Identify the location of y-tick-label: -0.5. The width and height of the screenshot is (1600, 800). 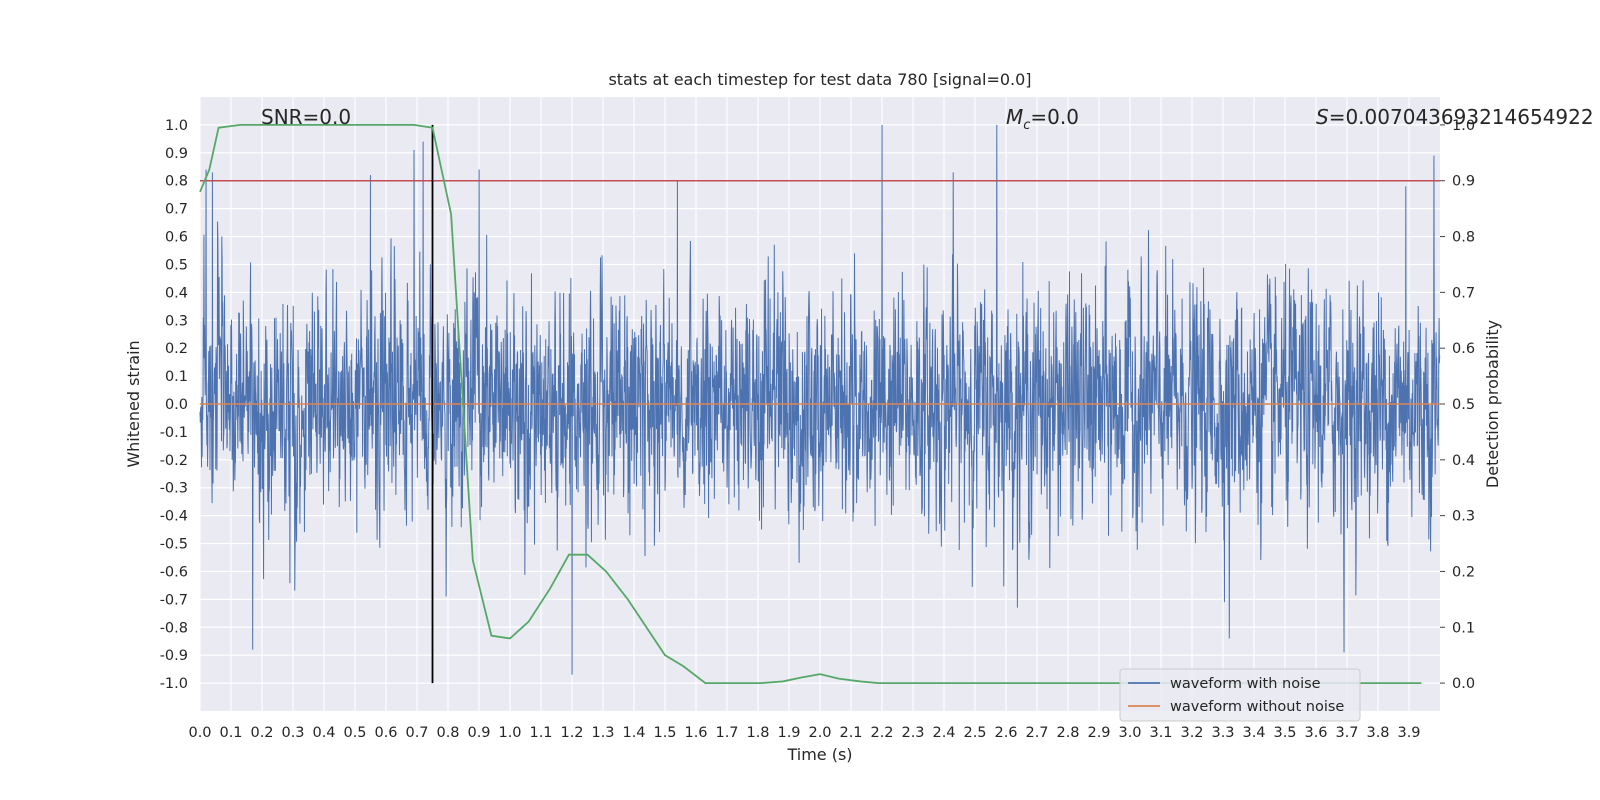
(174, 545).